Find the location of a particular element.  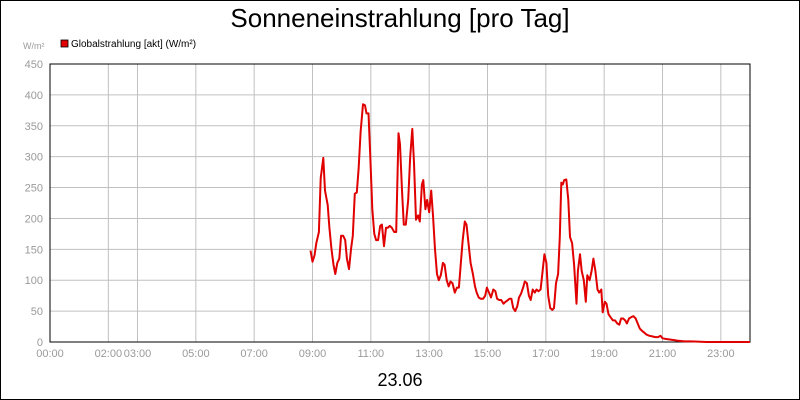

y-tick-label: 250 is located at coordinates (34, 189).